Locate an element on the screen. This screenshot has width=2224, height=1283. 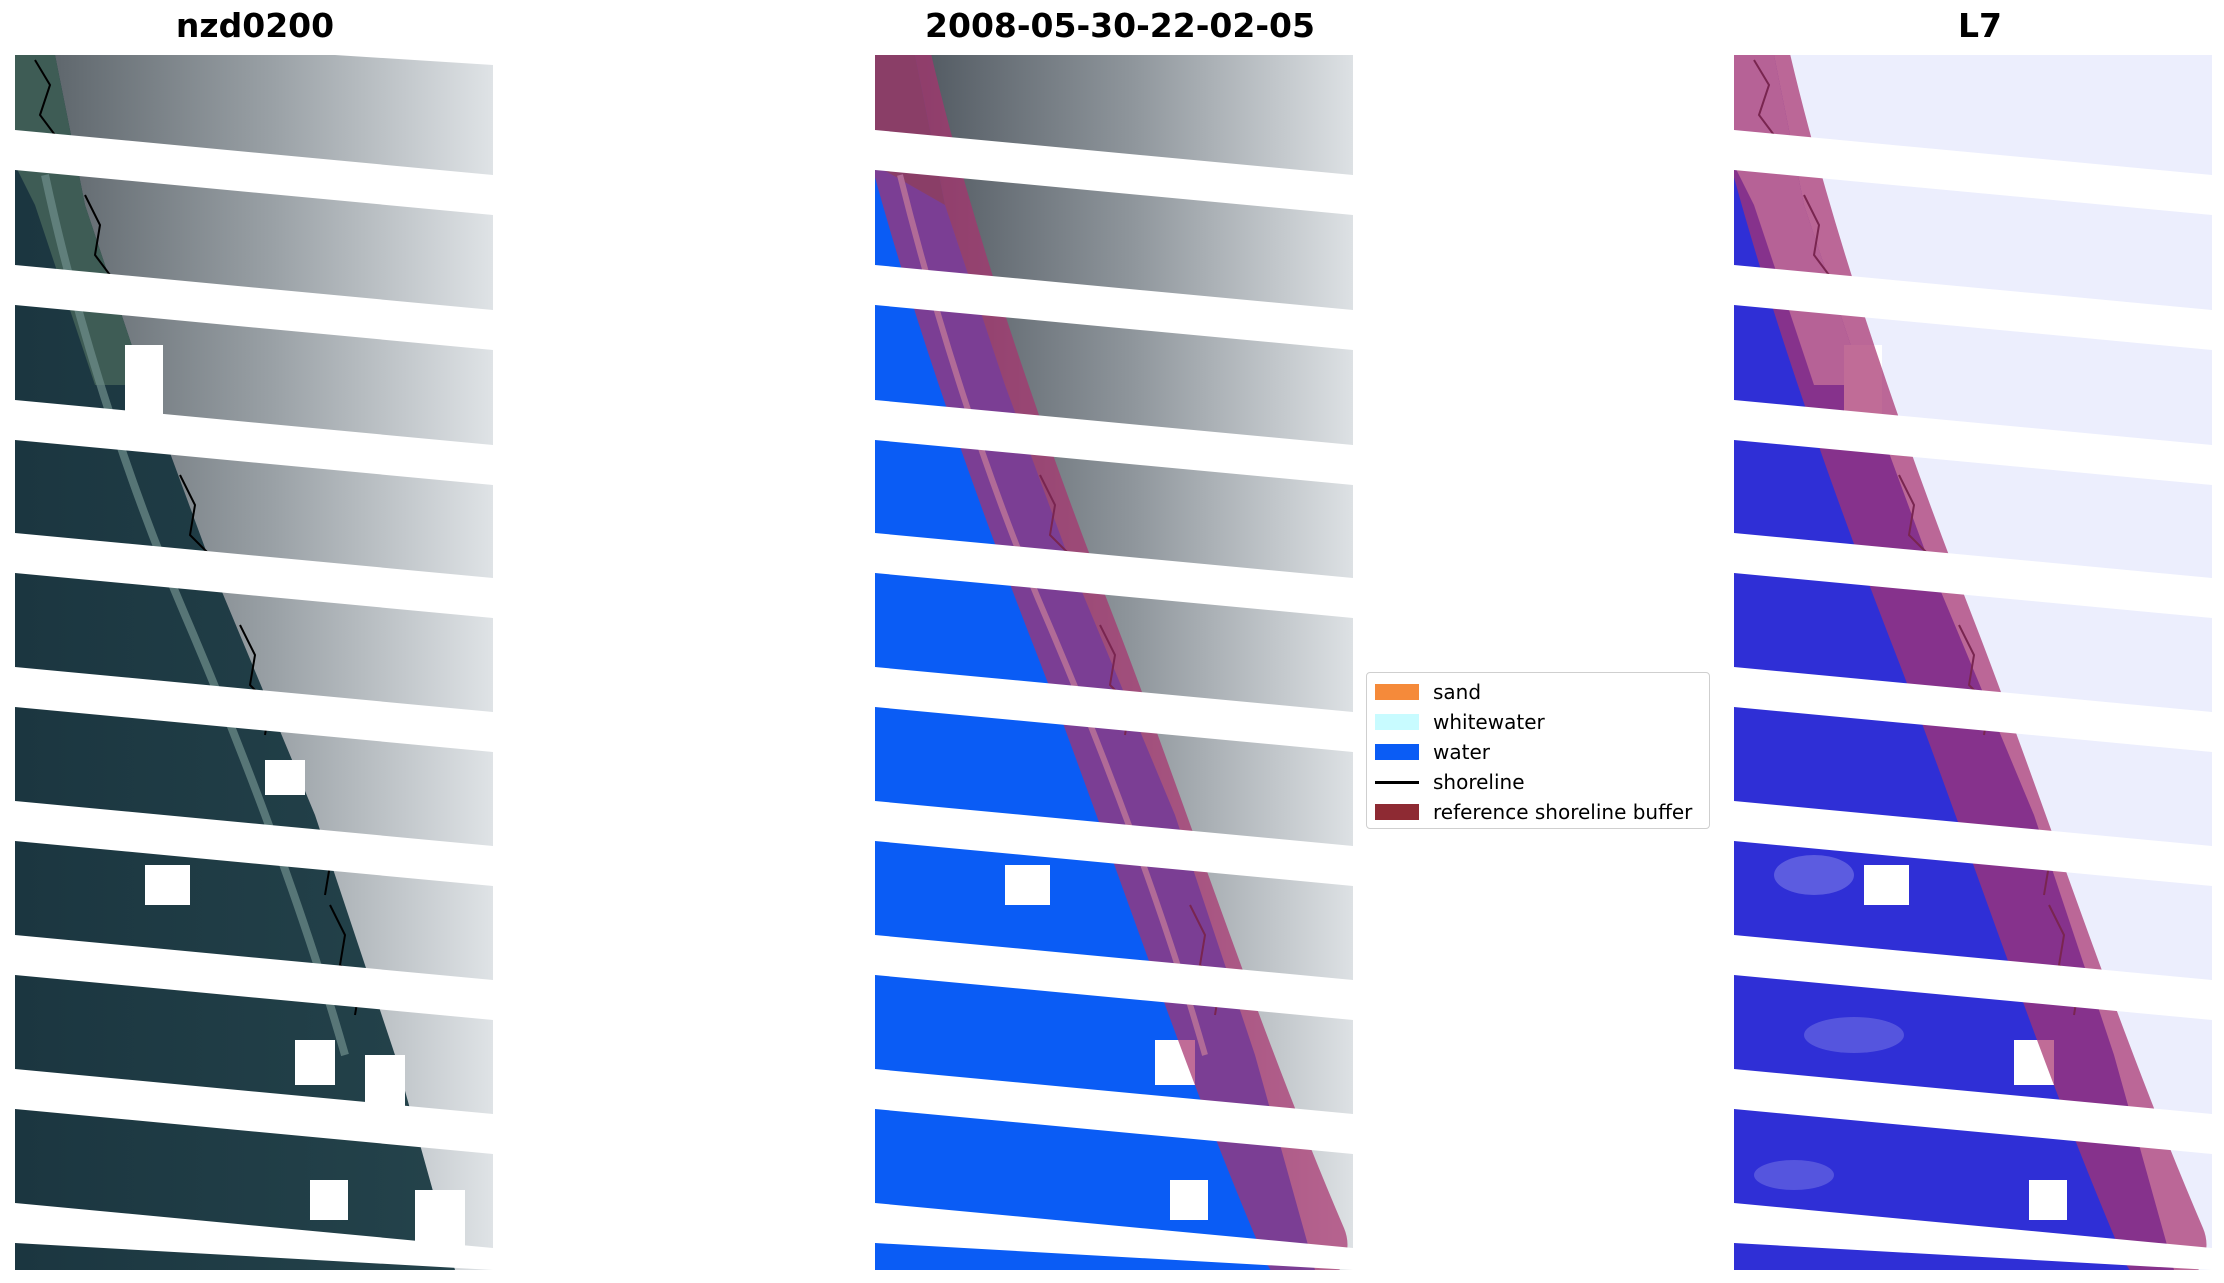
panel-title-rgb: nzd0200 is located at coordinates (255, 25).